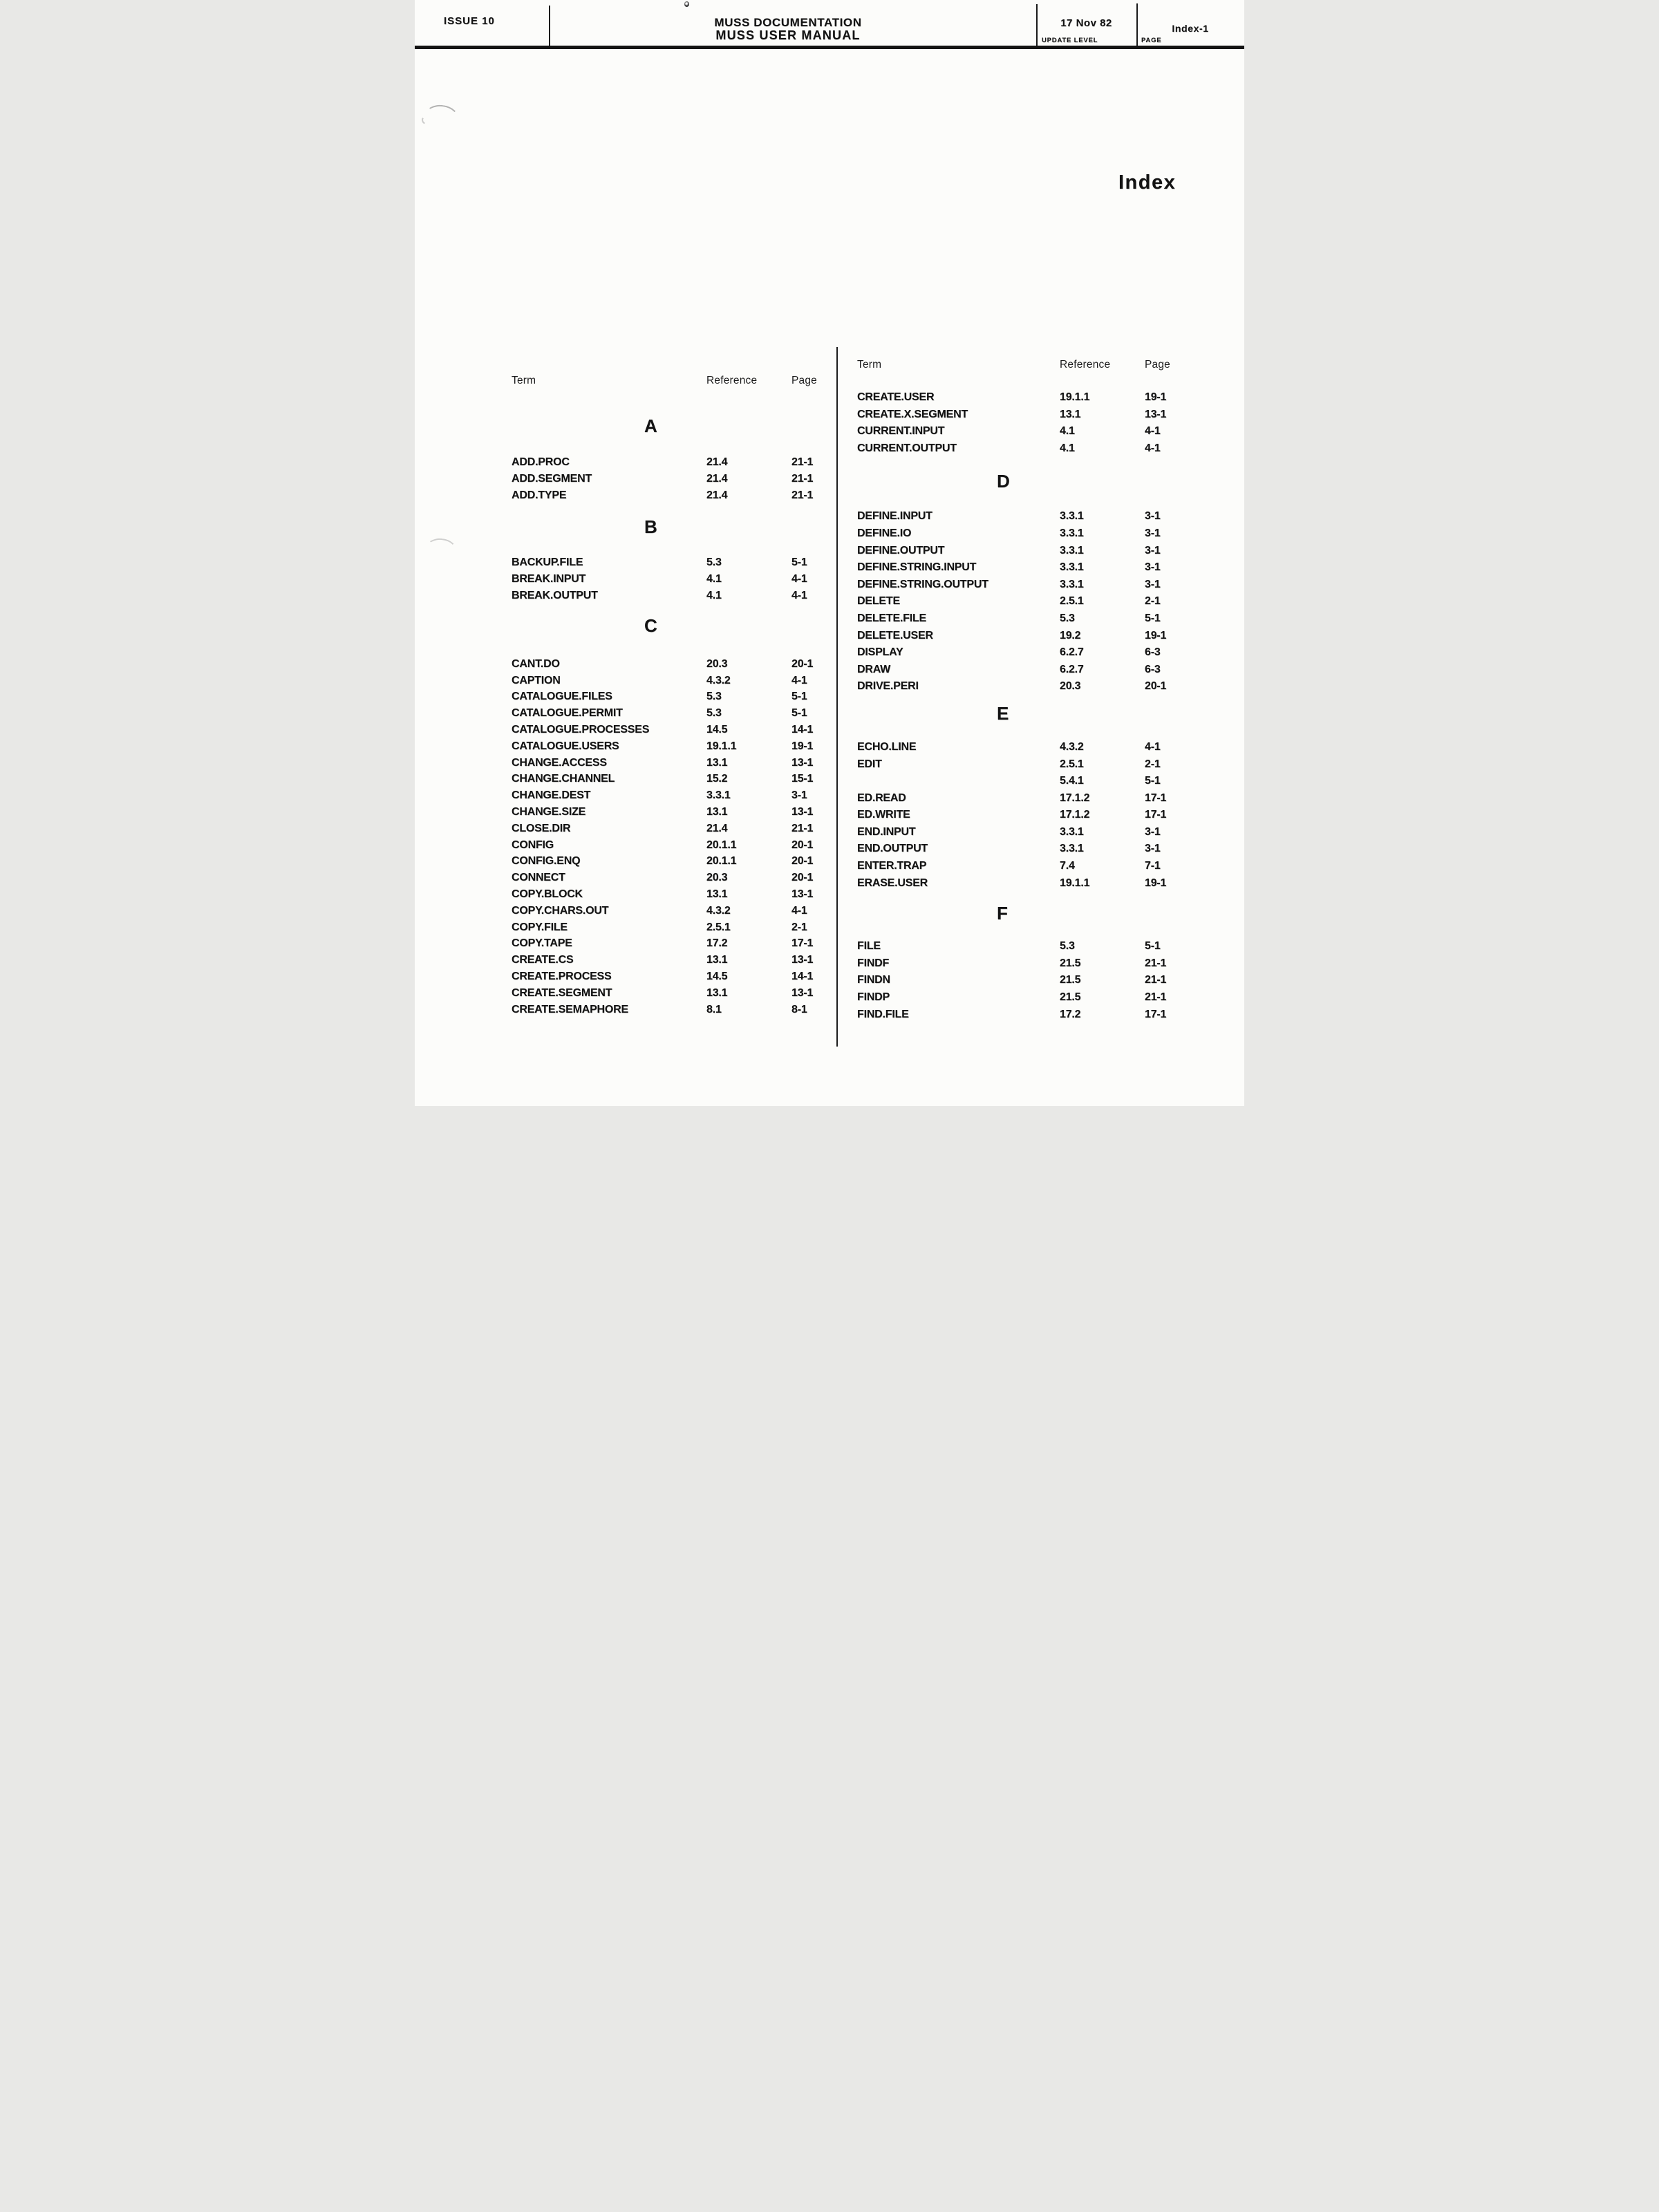 The image size is (1659, 2212). Describe the element at coordinates (885, 533) in the screenshot. I see `index-term: DEFINE.IO` at that location.